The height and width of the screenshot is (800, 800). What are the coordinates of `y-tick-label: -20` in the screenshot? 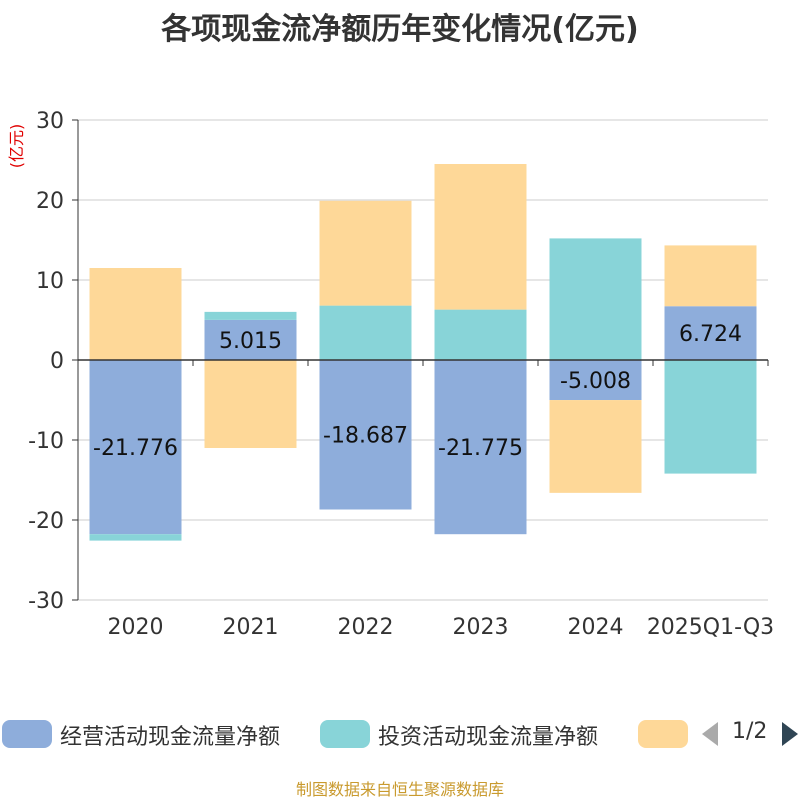 It's located at (46, 521).